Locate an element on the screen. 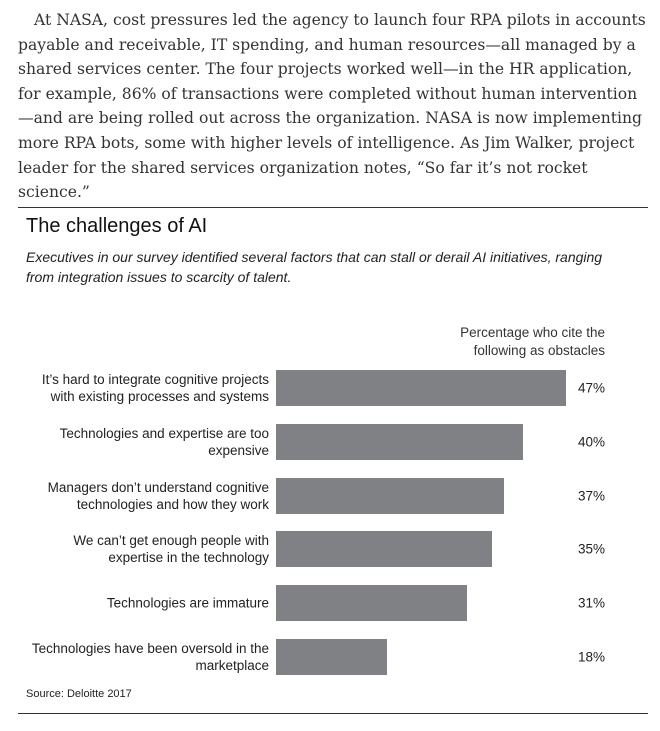  category-label: Technologies are immature is located at coordinates (187, 603).